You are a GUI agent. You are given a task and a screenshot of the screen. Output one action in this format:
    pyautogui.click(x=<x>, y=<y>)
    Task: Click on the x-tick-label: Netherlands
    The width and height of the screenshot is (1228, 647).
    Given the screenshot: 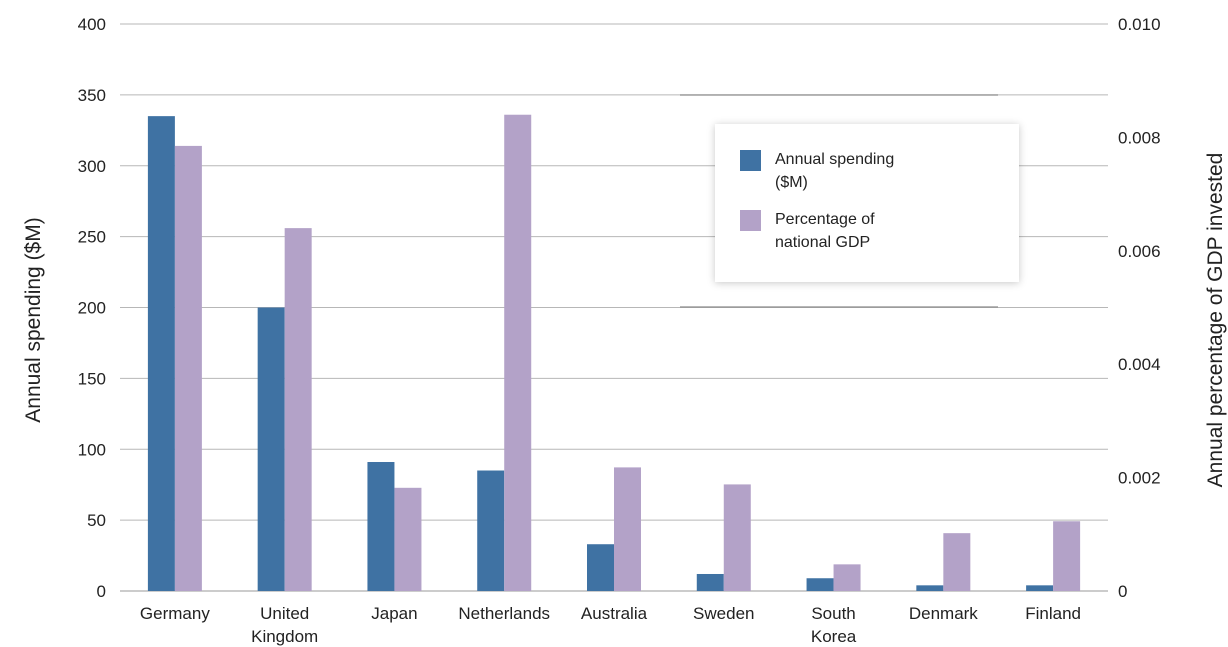 What is the action you would take?
    pyautogui.click(x=504, y=613)
    